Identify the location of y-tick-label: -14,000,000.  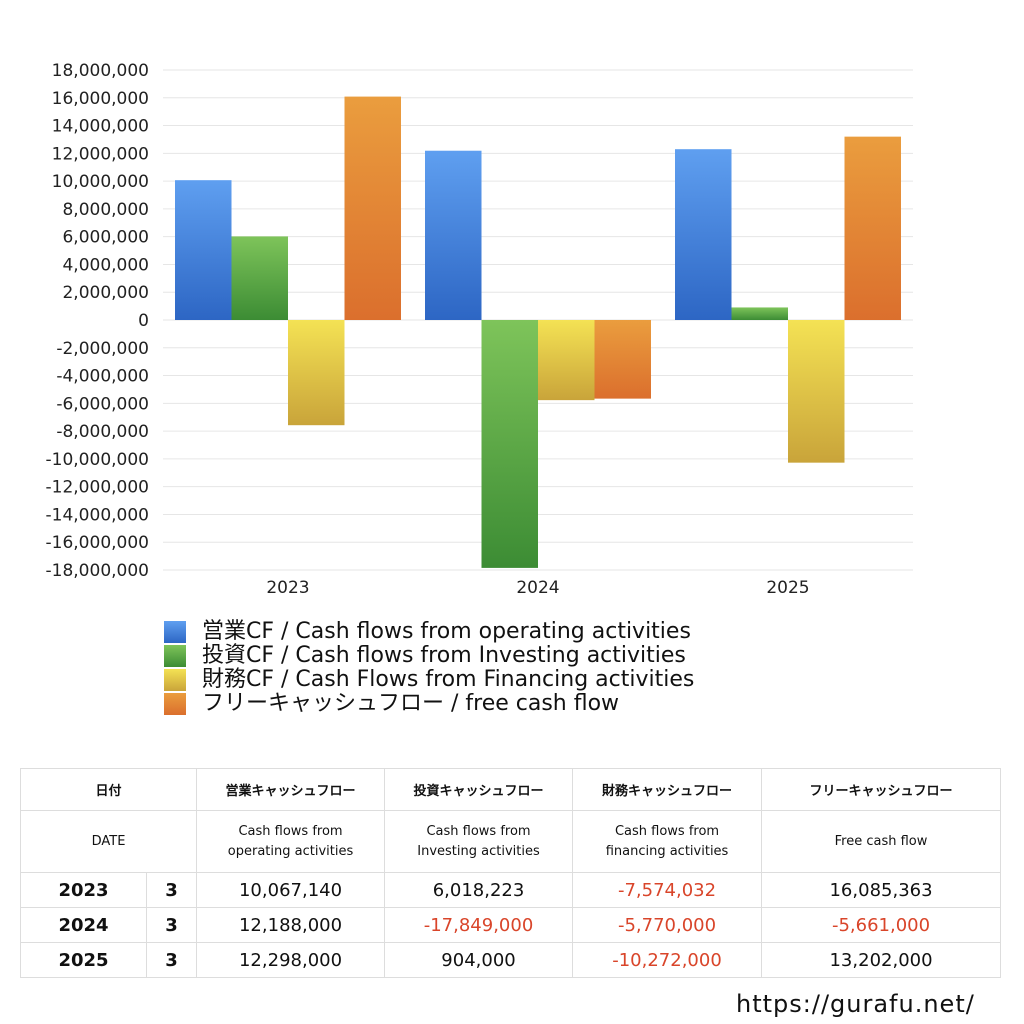
(97, 515).